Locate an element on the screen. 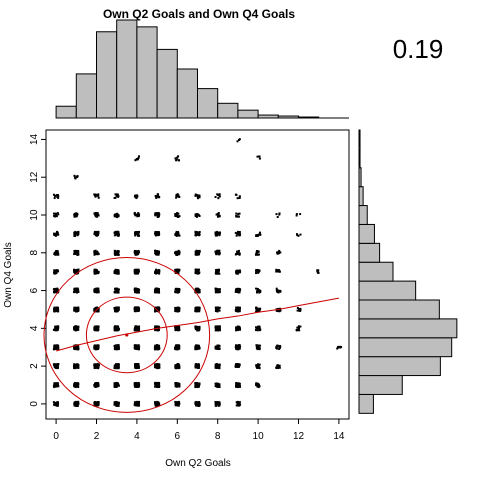  x-tick-label: 14 is located at coordinates (339, 436).